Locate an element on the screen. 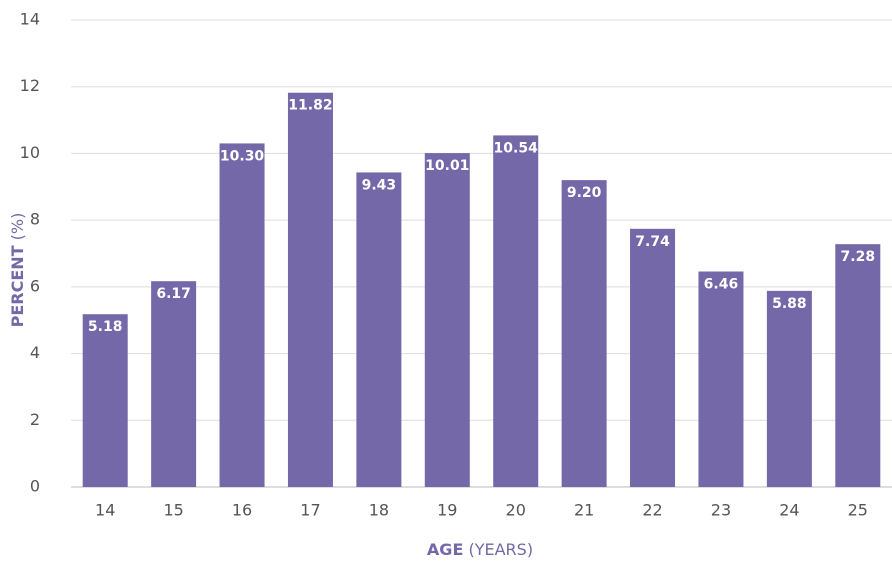 The width and height of the screenshot is (892, 566). x-tick-label: 25 is located at coordinates (858, 510).